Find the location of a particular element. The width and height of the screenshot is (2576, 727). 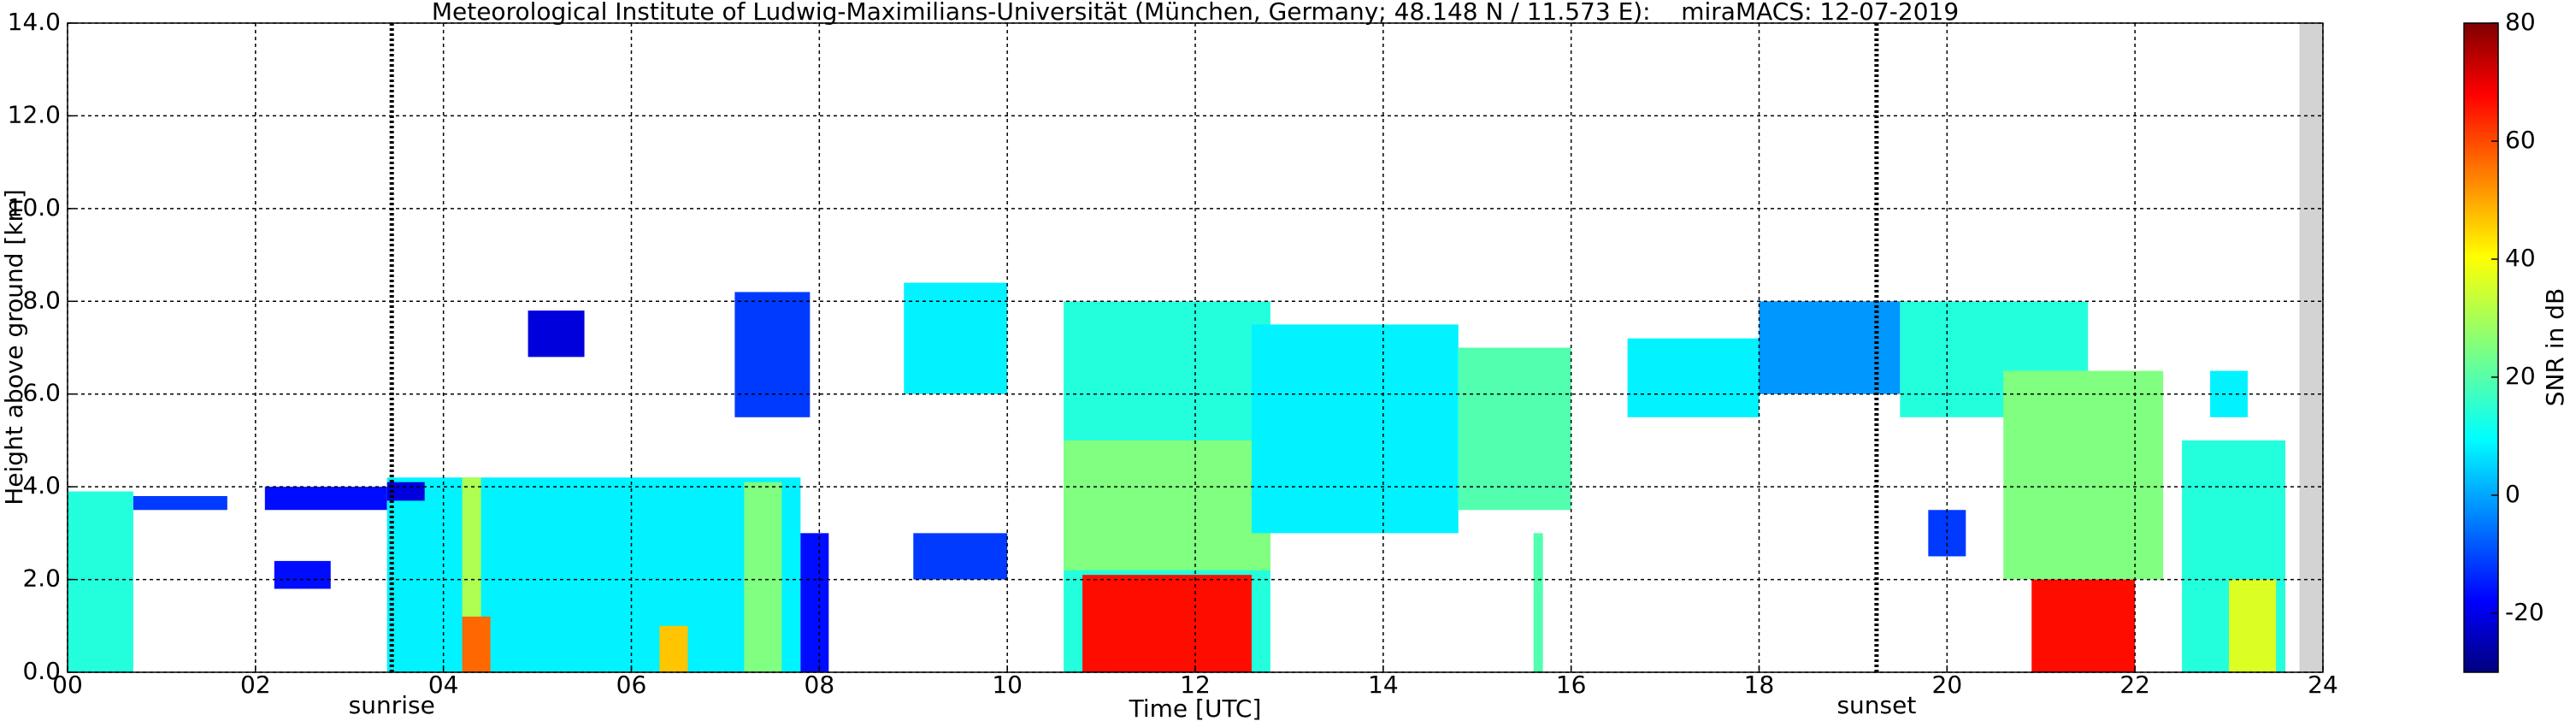

x-axis-label: Time [UTC] is located at coordinates (1195, 708).